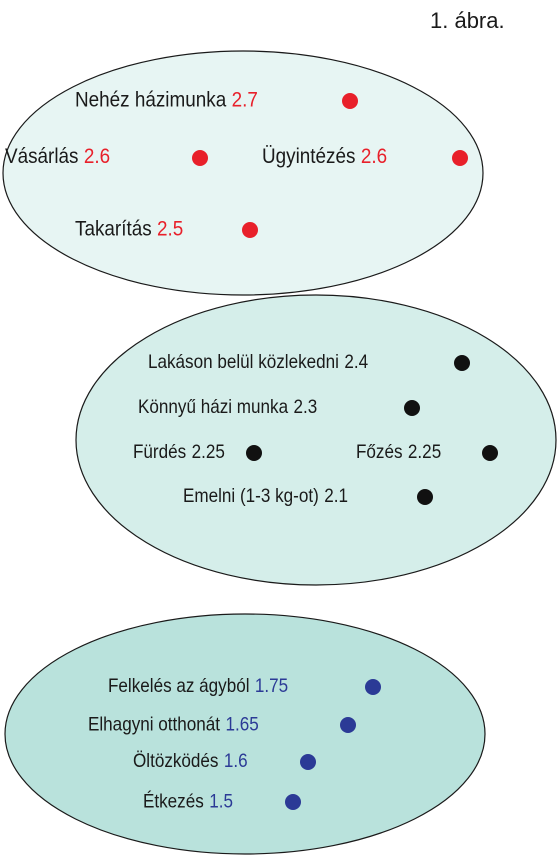 Image resolution: width=558 pixels, height=855 pixels. Describe the element at coordinates (467, 20) in the screenshot. I see `figure-label: 1. ábra.` at that location.